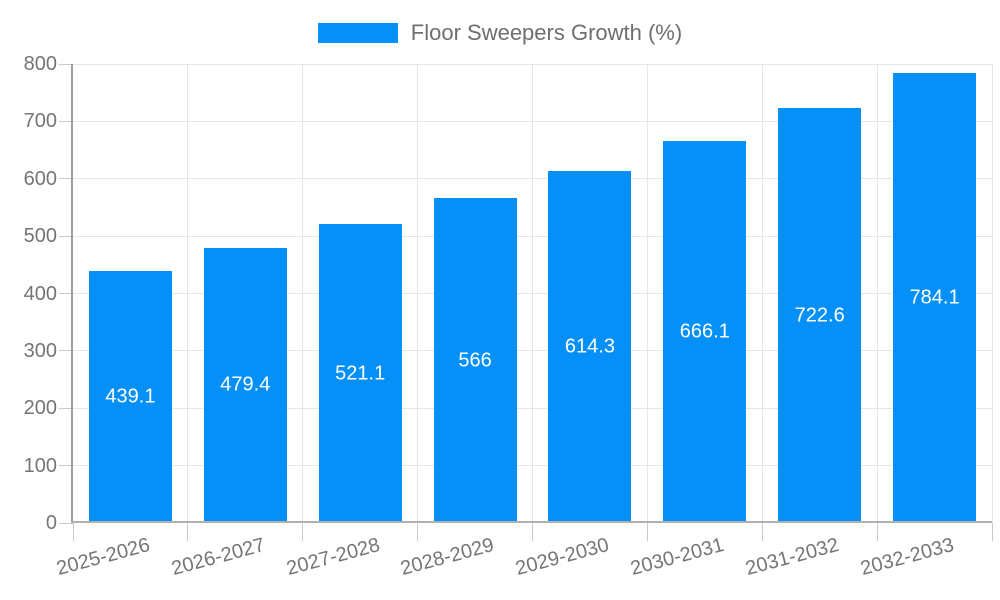  What do you see at coordinates (40, 350) in the screenshot?
I see `y-axis-label: 300` at bounding box center [40, 350].